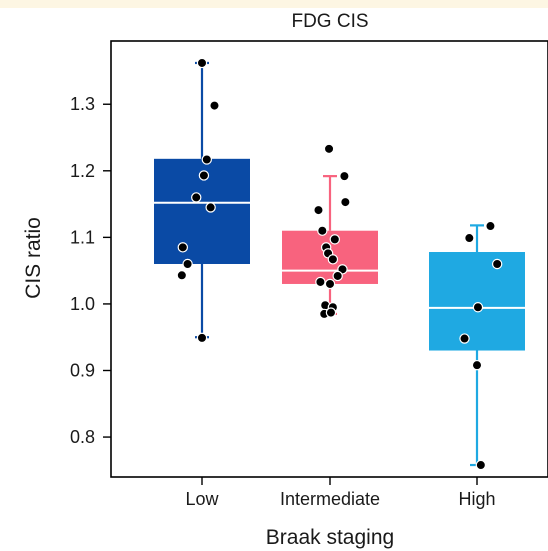 Image resolution: width=548 pixels, height=551 pixels. Describe the element at coordinates (33, 258) in the screenshot. I see `y-axis-label: CIS ratio` at that location.